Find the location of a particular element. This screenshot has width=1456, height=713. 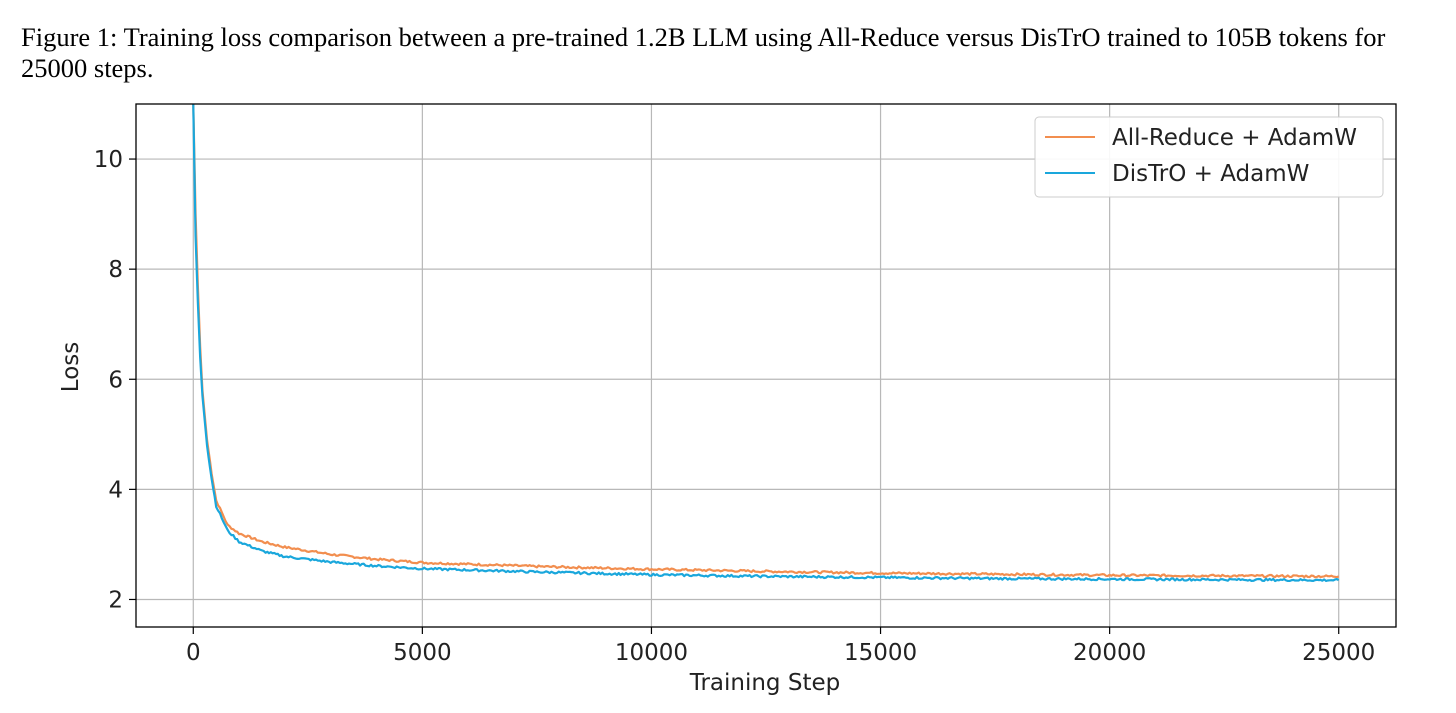

y-tick-label: 4 is located at coordinates (115, 490).